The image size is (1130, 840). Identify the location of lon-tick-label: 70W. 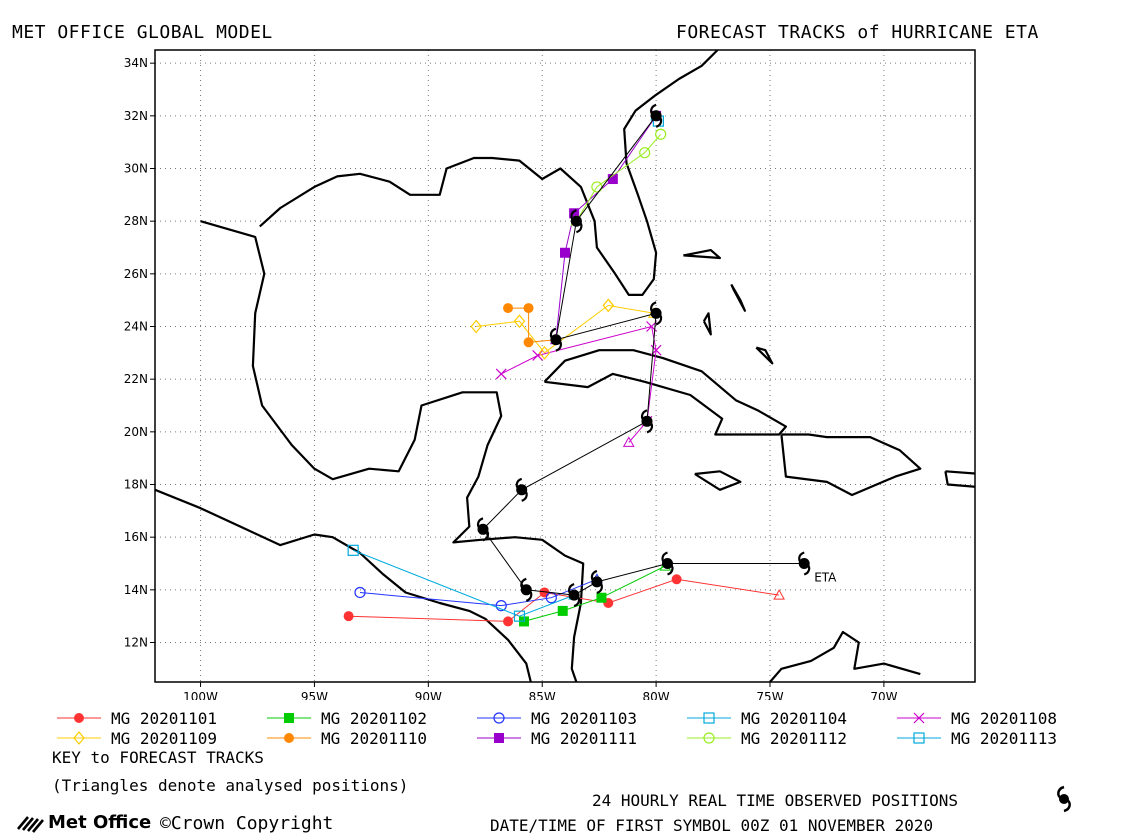
(883, 695).